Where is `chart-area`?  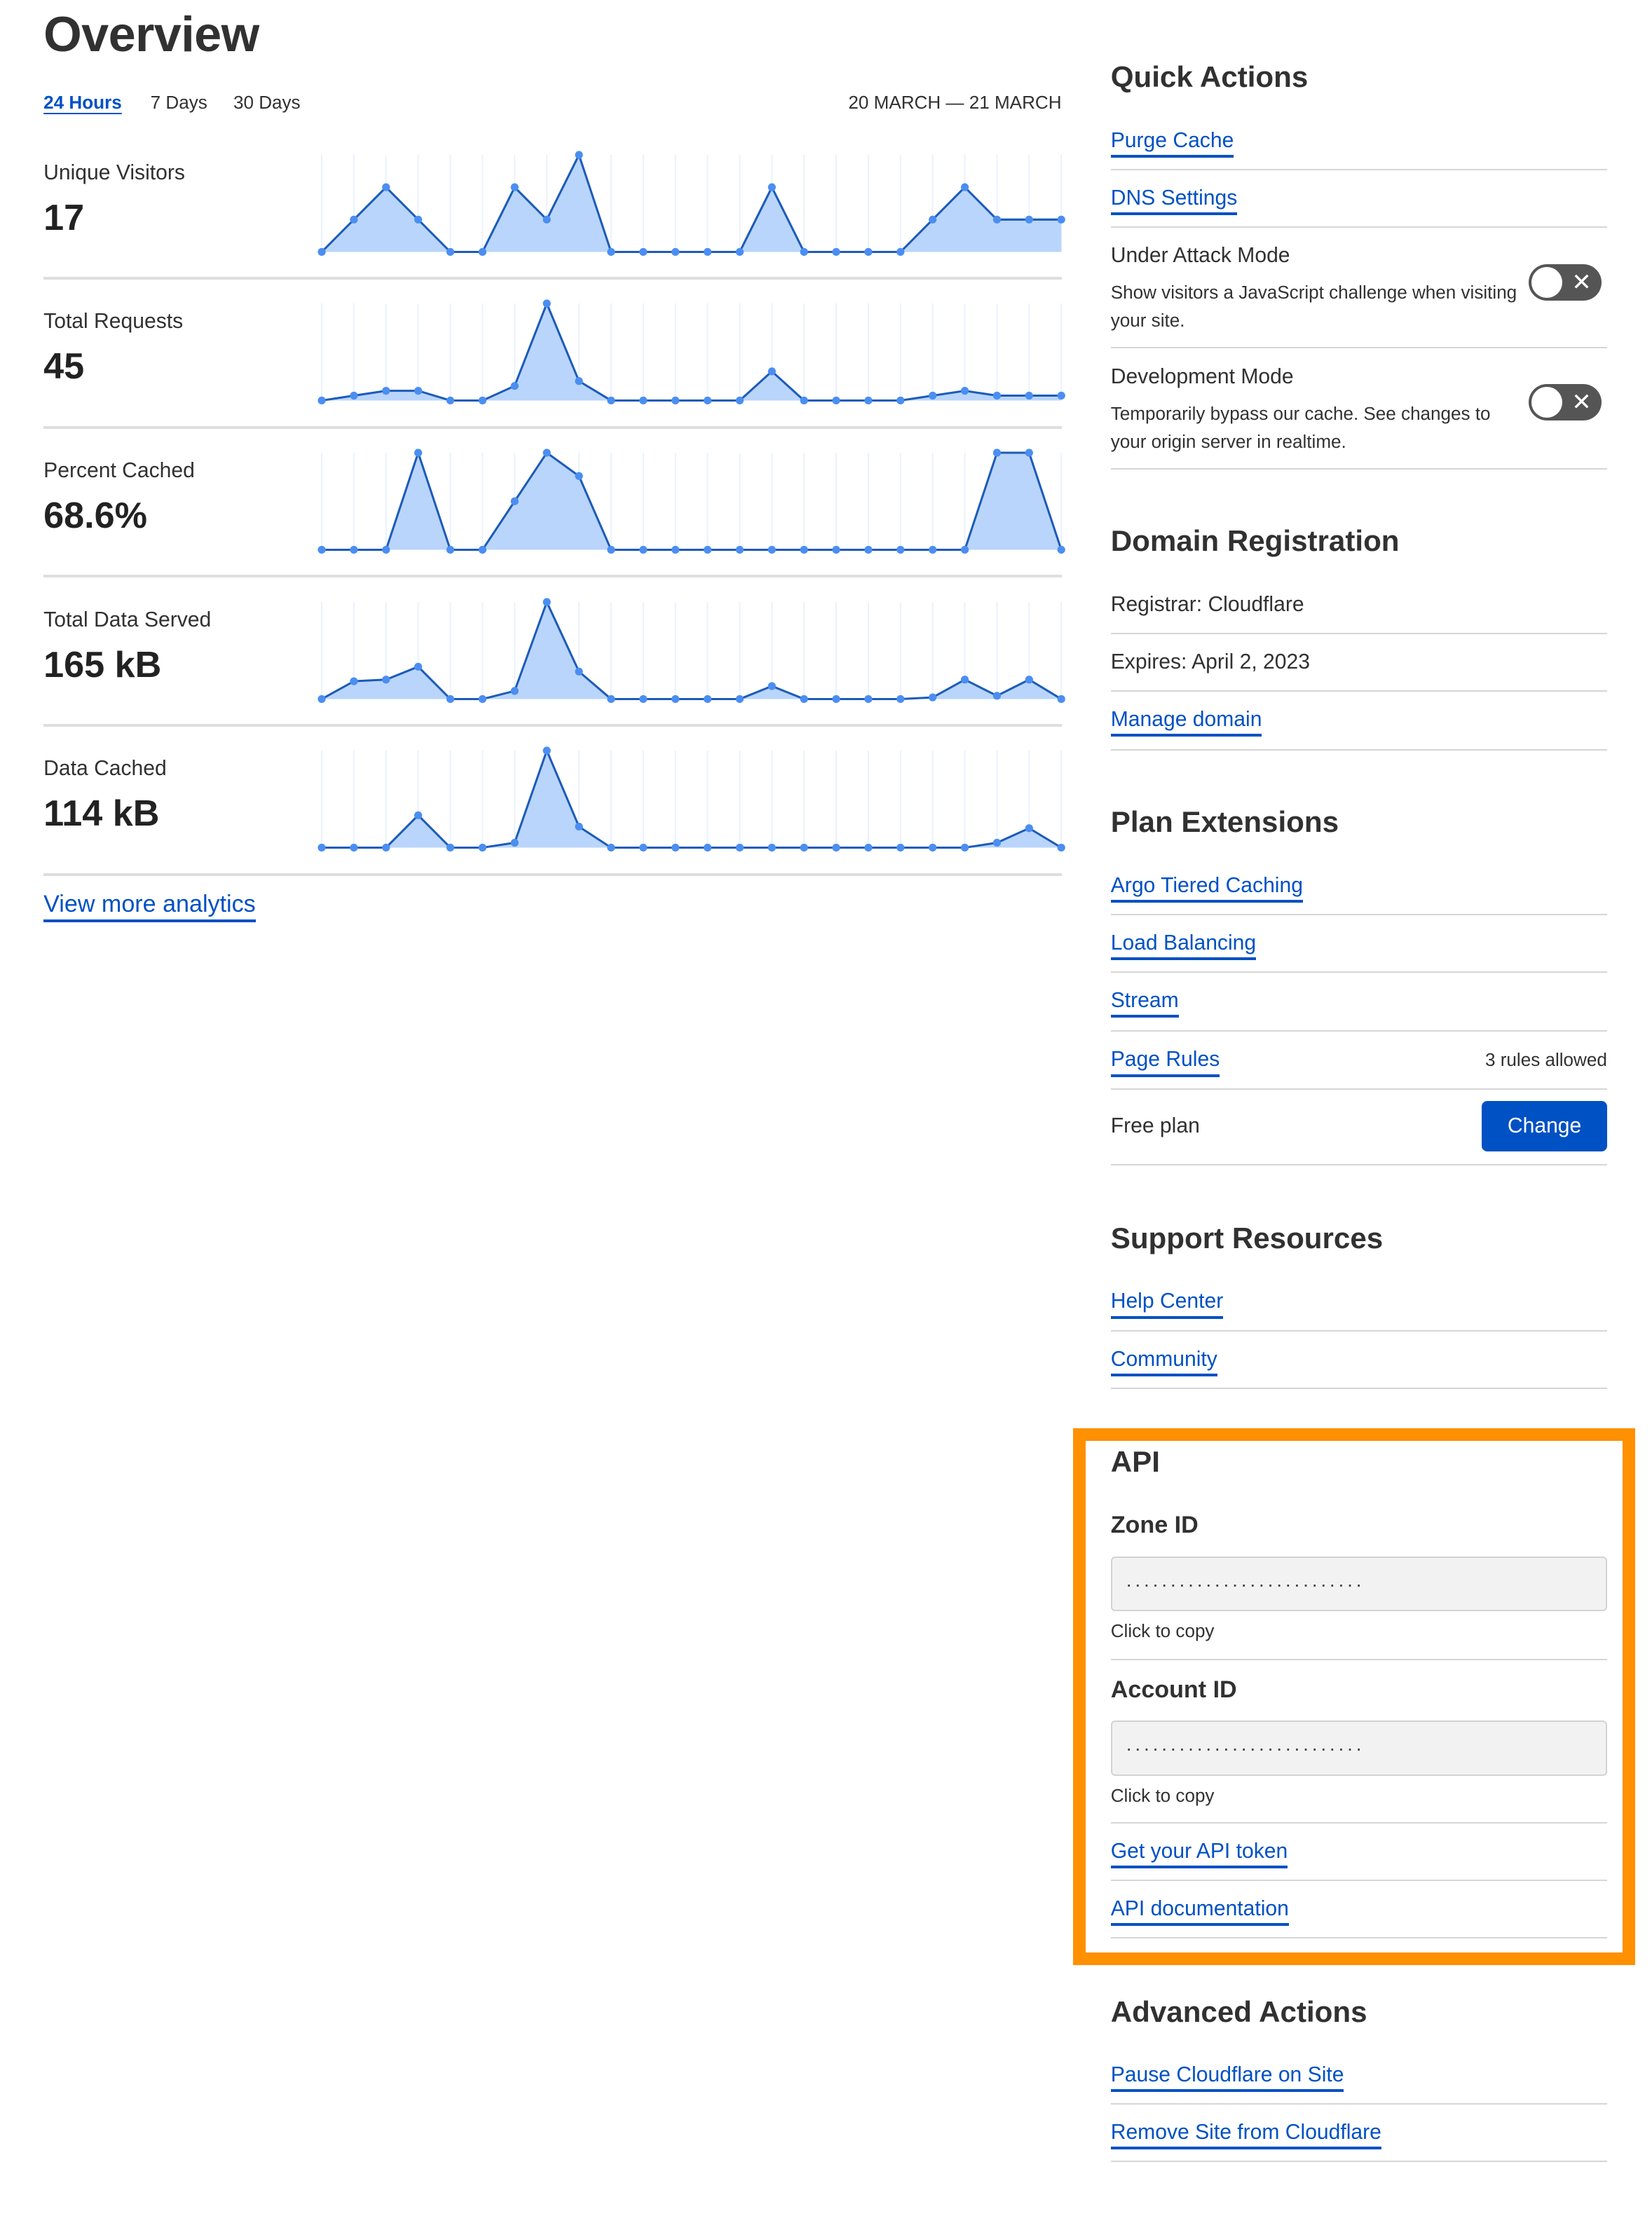 chart-area is located at coordinates (692, 352).